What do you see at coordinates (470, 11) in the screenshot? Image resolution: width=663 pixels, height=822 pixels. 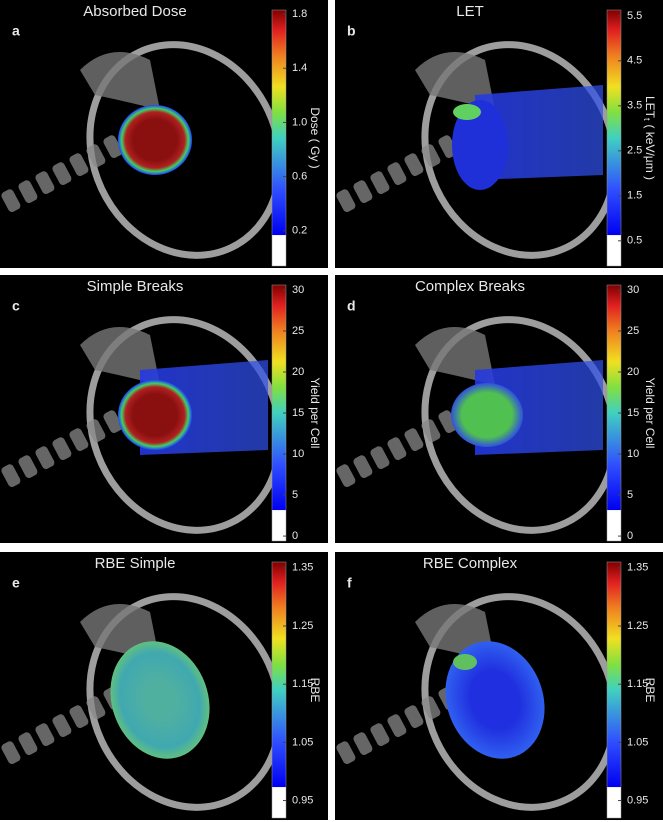 I see `panel-title: LET` at bounding box center [470, 11].